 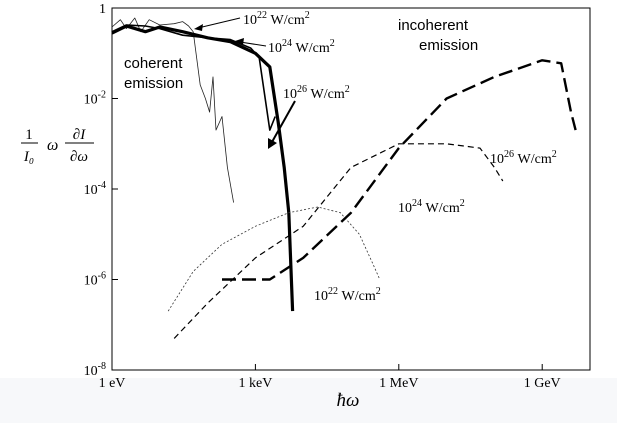 I want to click on y-axis-label: 1 I₀ ω ∂I ∂ω, so click(x=57, y=146).